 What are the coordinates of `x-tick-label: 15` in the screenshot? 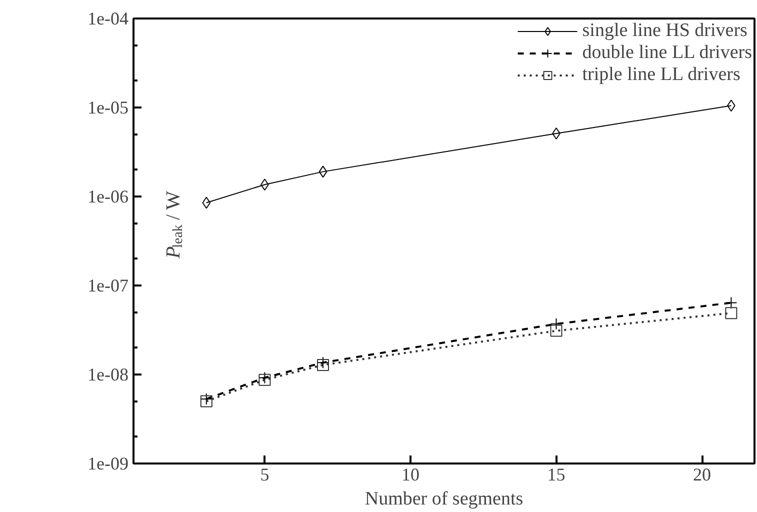 It's located at (556, 474).